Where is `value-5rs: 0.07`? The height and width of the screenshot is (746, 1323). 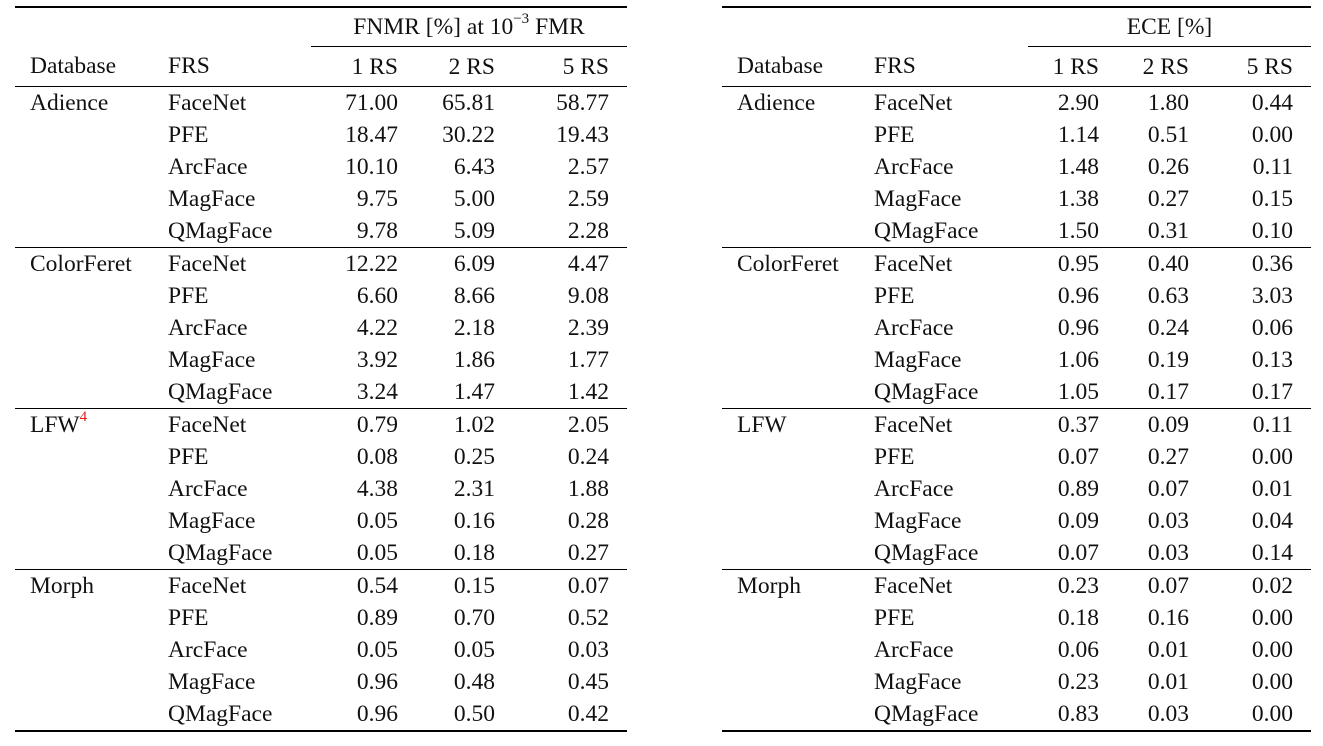 value-5rs: 0.07 is located at coordinates (570, 585).